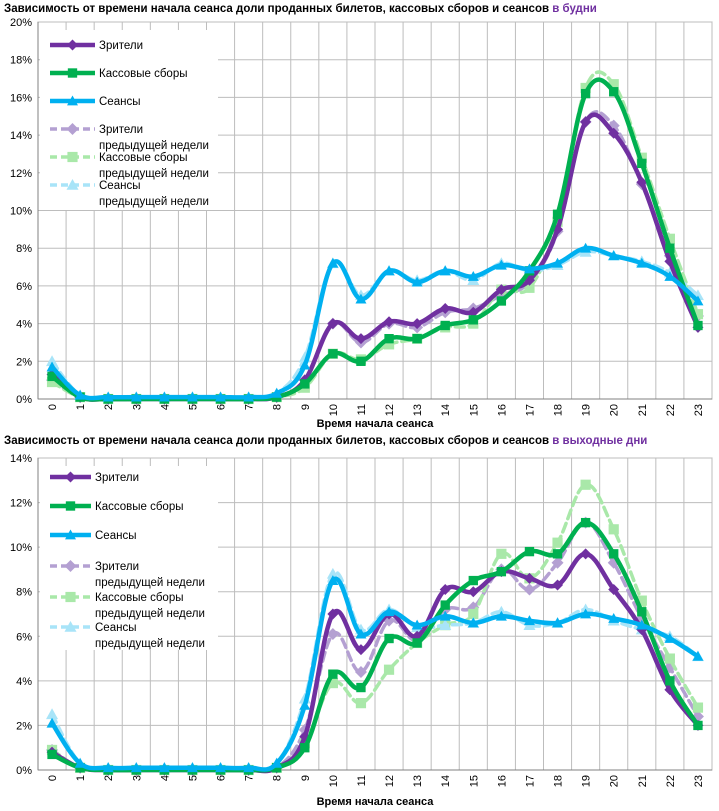 The height and width of the screenshot is (811, 719). Describe the element at coordinates (21, 212) in the screenshot. I see `y-tick-label: 10%` at that location.